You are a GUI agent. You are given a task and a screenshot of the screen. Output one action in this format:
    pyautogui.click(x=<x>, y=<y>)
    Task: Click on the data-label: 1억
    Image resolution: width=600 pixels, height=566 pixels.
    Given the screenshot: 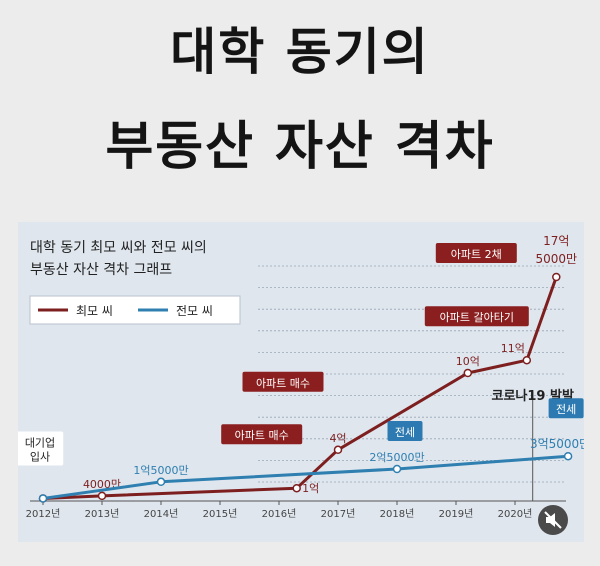 What is the action you would take?
    pyautogui.click(x=310, y=488)
    